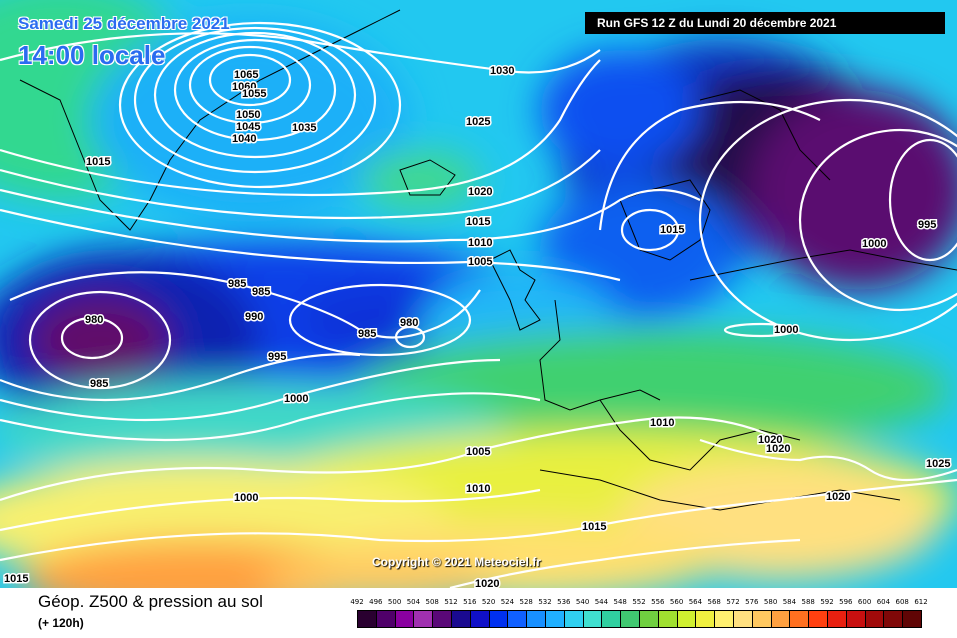  What do you see at coordinates (733, 602) in the screenshot?
I see `legend-tick-label: 572` at bounding box center [733, 602].